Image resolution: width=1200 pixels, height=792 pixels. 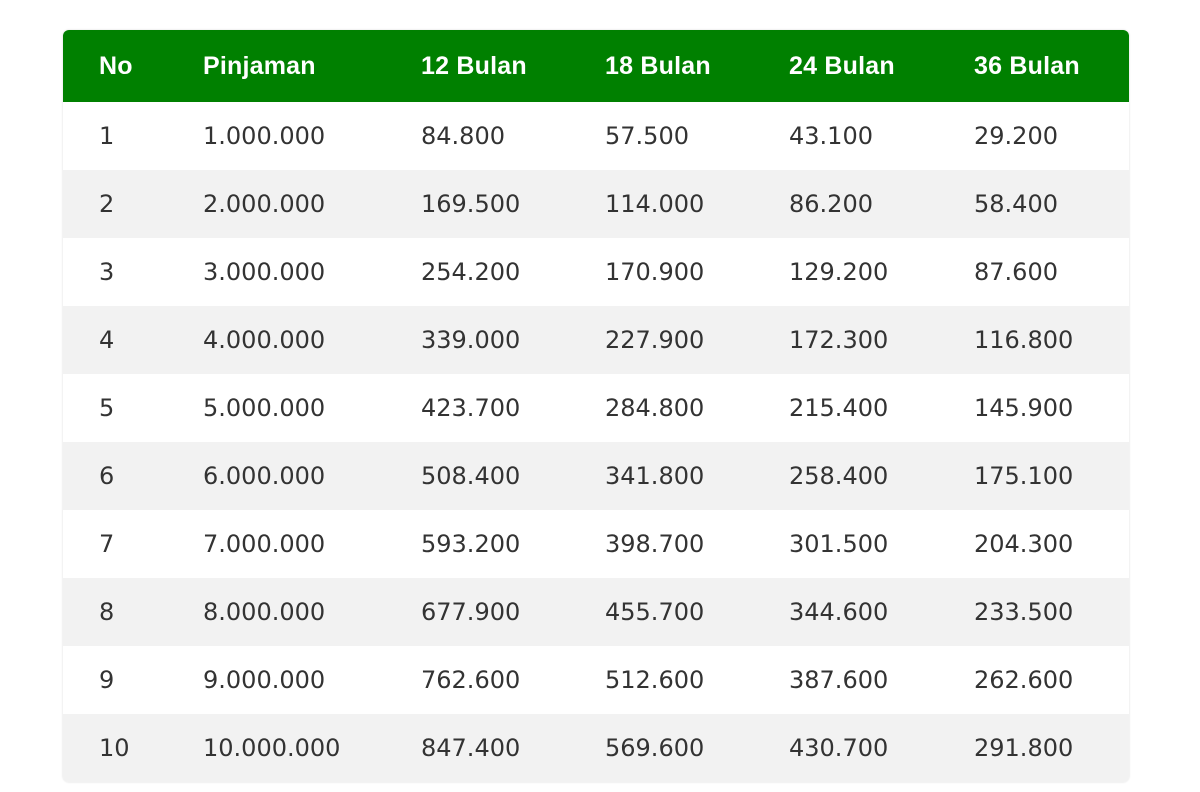 What do you see at coordinates (596, 272) in the screenshot?
I see `table-row: 3 3.000.000 254.200 170.900 129.200 87.600` at bounding box center [596, 272].